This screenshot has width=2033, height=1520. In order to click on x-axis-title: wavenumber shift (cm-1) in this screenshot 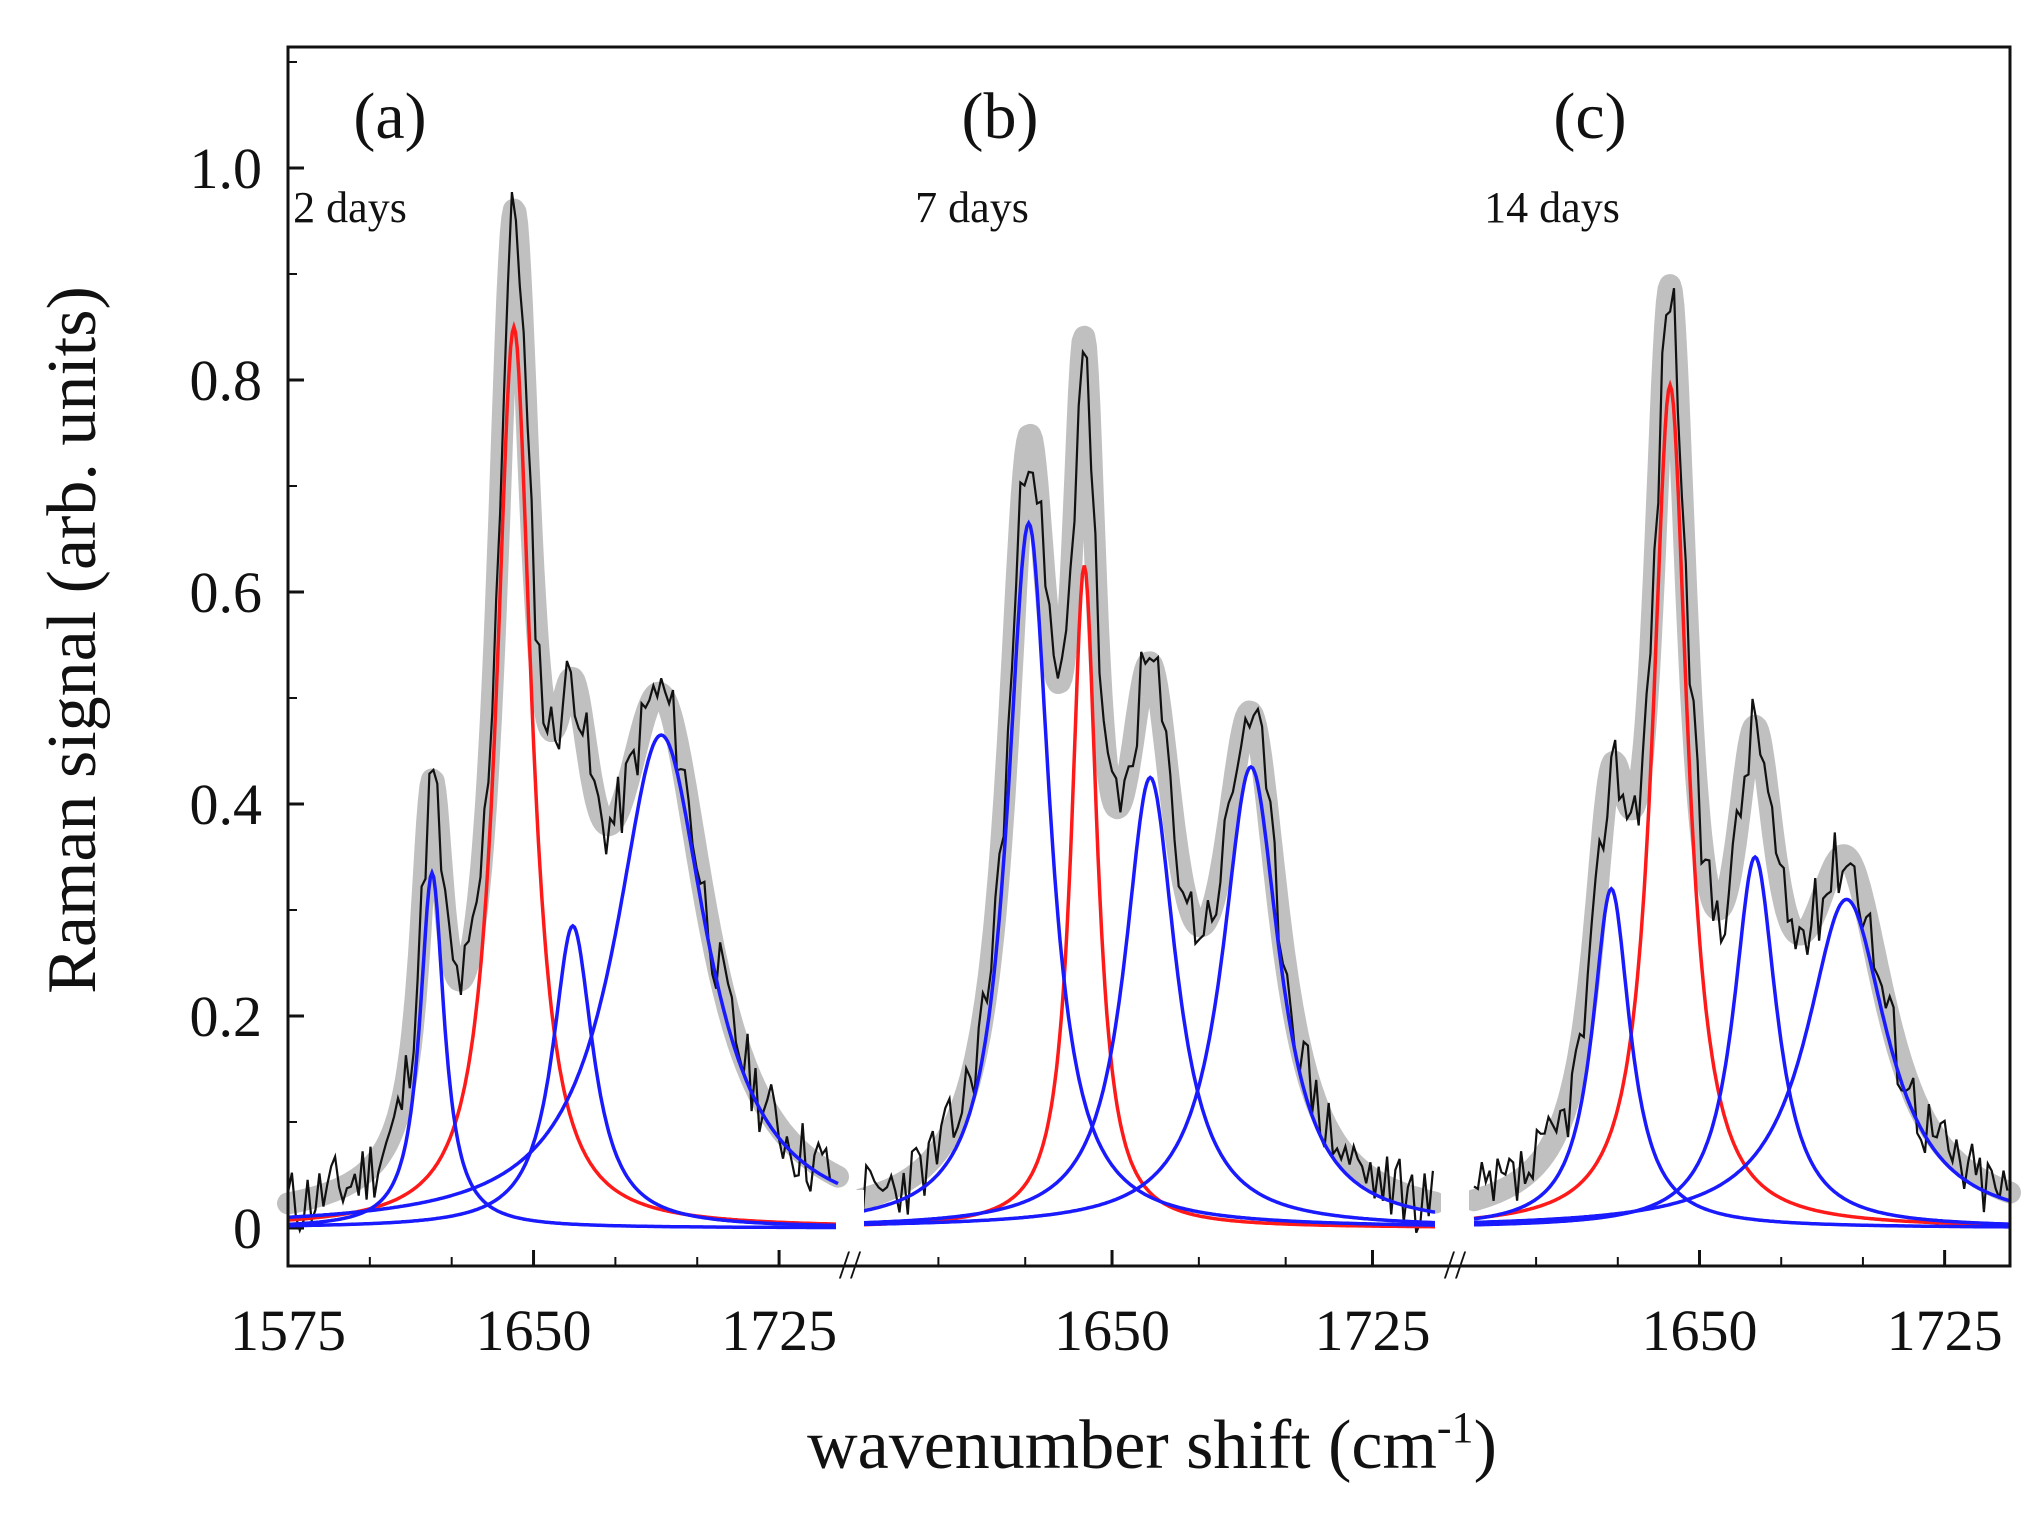, I will do `click(1152, 1443)`.